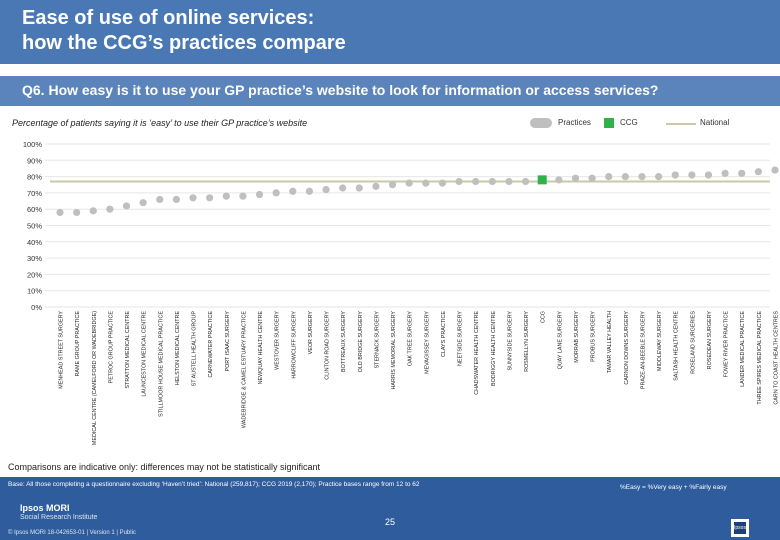  I want to click on category-label: SALTASH HEALTH CENTRE, so click(677, 346).